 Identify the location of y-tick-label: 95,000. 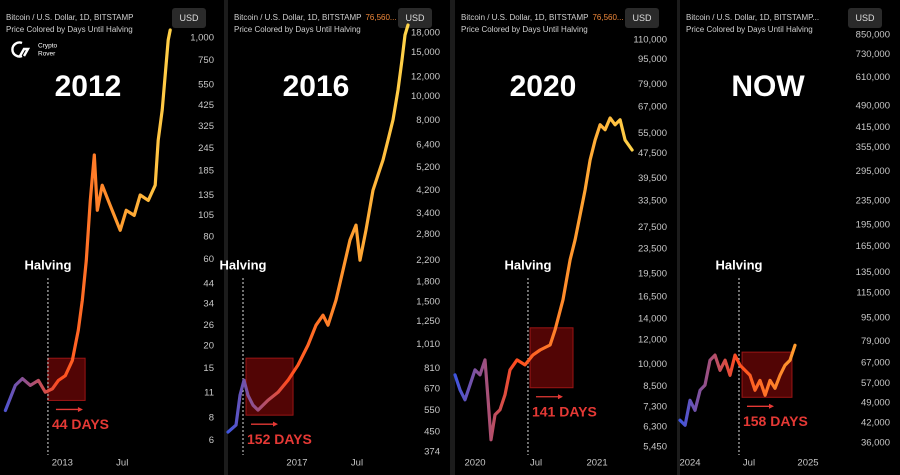
(652, 59).